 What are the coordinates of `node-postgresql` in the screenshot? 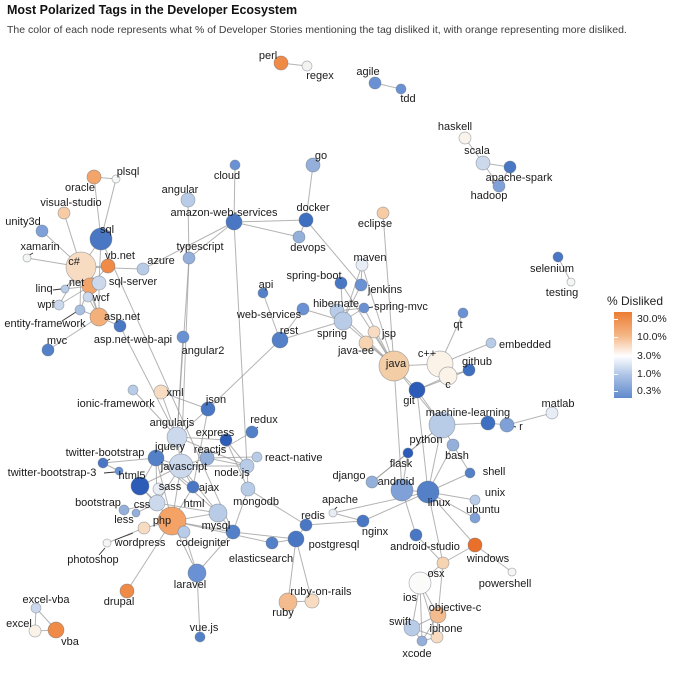 It's located at (296, 539).